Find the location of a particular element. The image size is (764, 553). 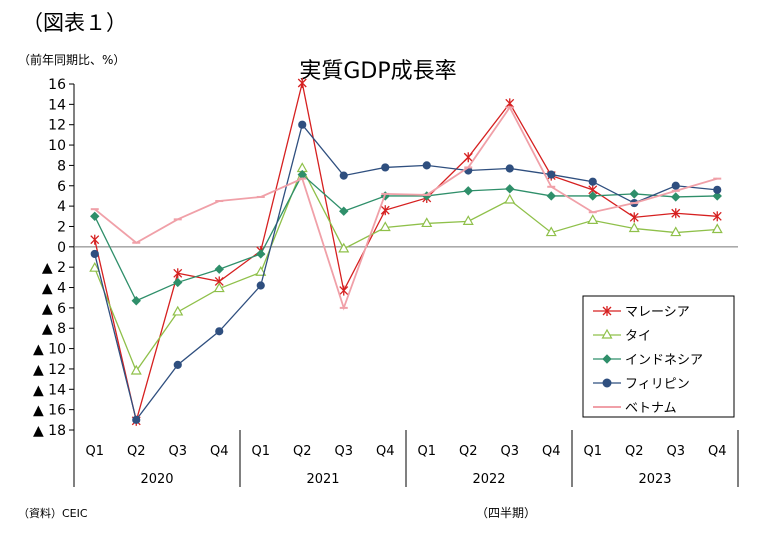

legend-item: マレーシア is located at coordinates (641, 312).